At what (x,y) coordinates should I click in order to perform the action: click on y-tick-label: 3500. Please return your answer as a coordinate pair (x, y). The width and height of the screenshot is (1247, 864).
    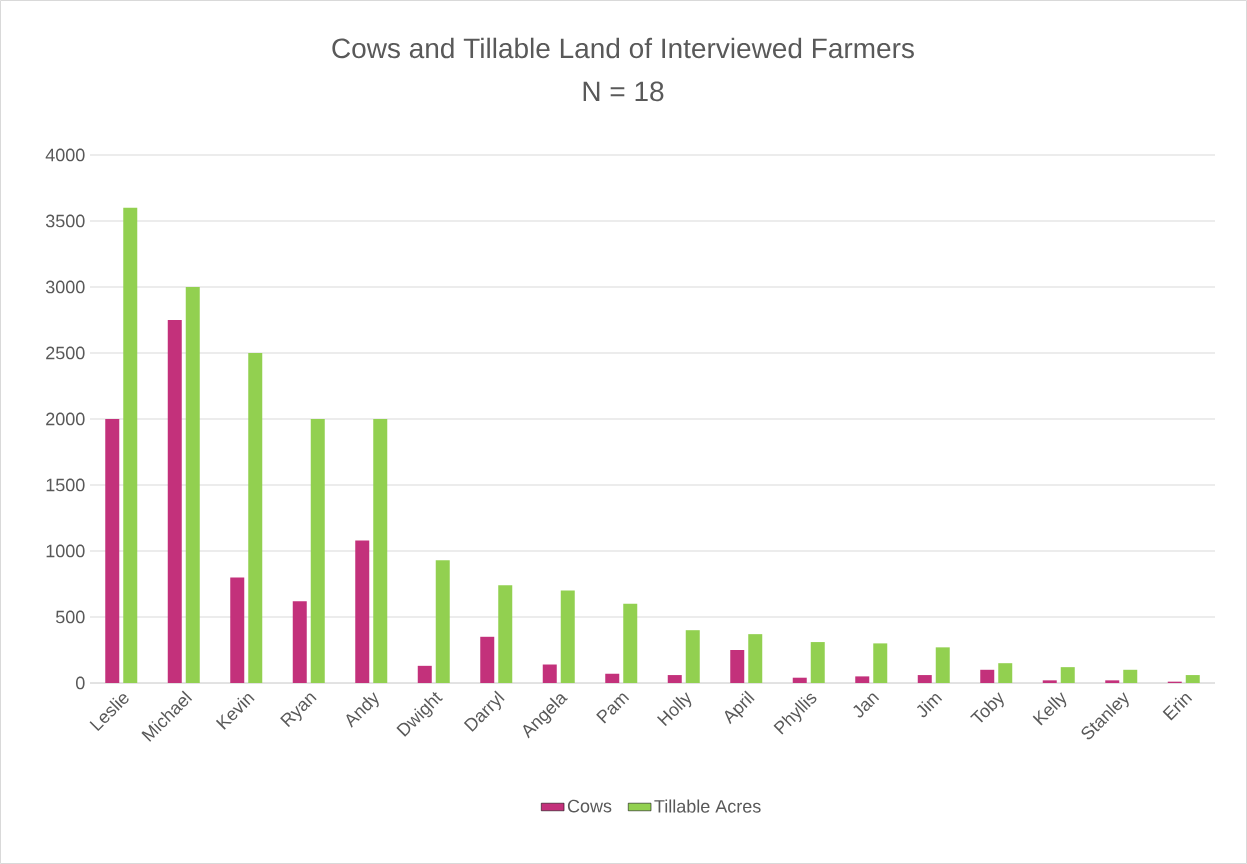
    Looking at the image, I should click on (65, 221).